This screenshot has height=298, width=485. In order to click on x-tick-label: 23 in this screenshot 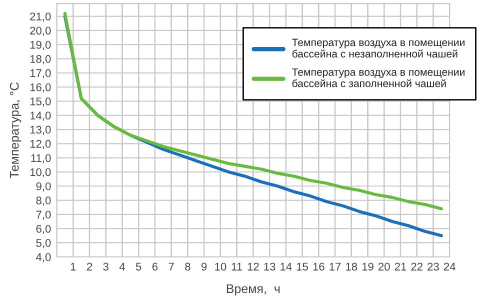, I will do `click(433, 266)`.